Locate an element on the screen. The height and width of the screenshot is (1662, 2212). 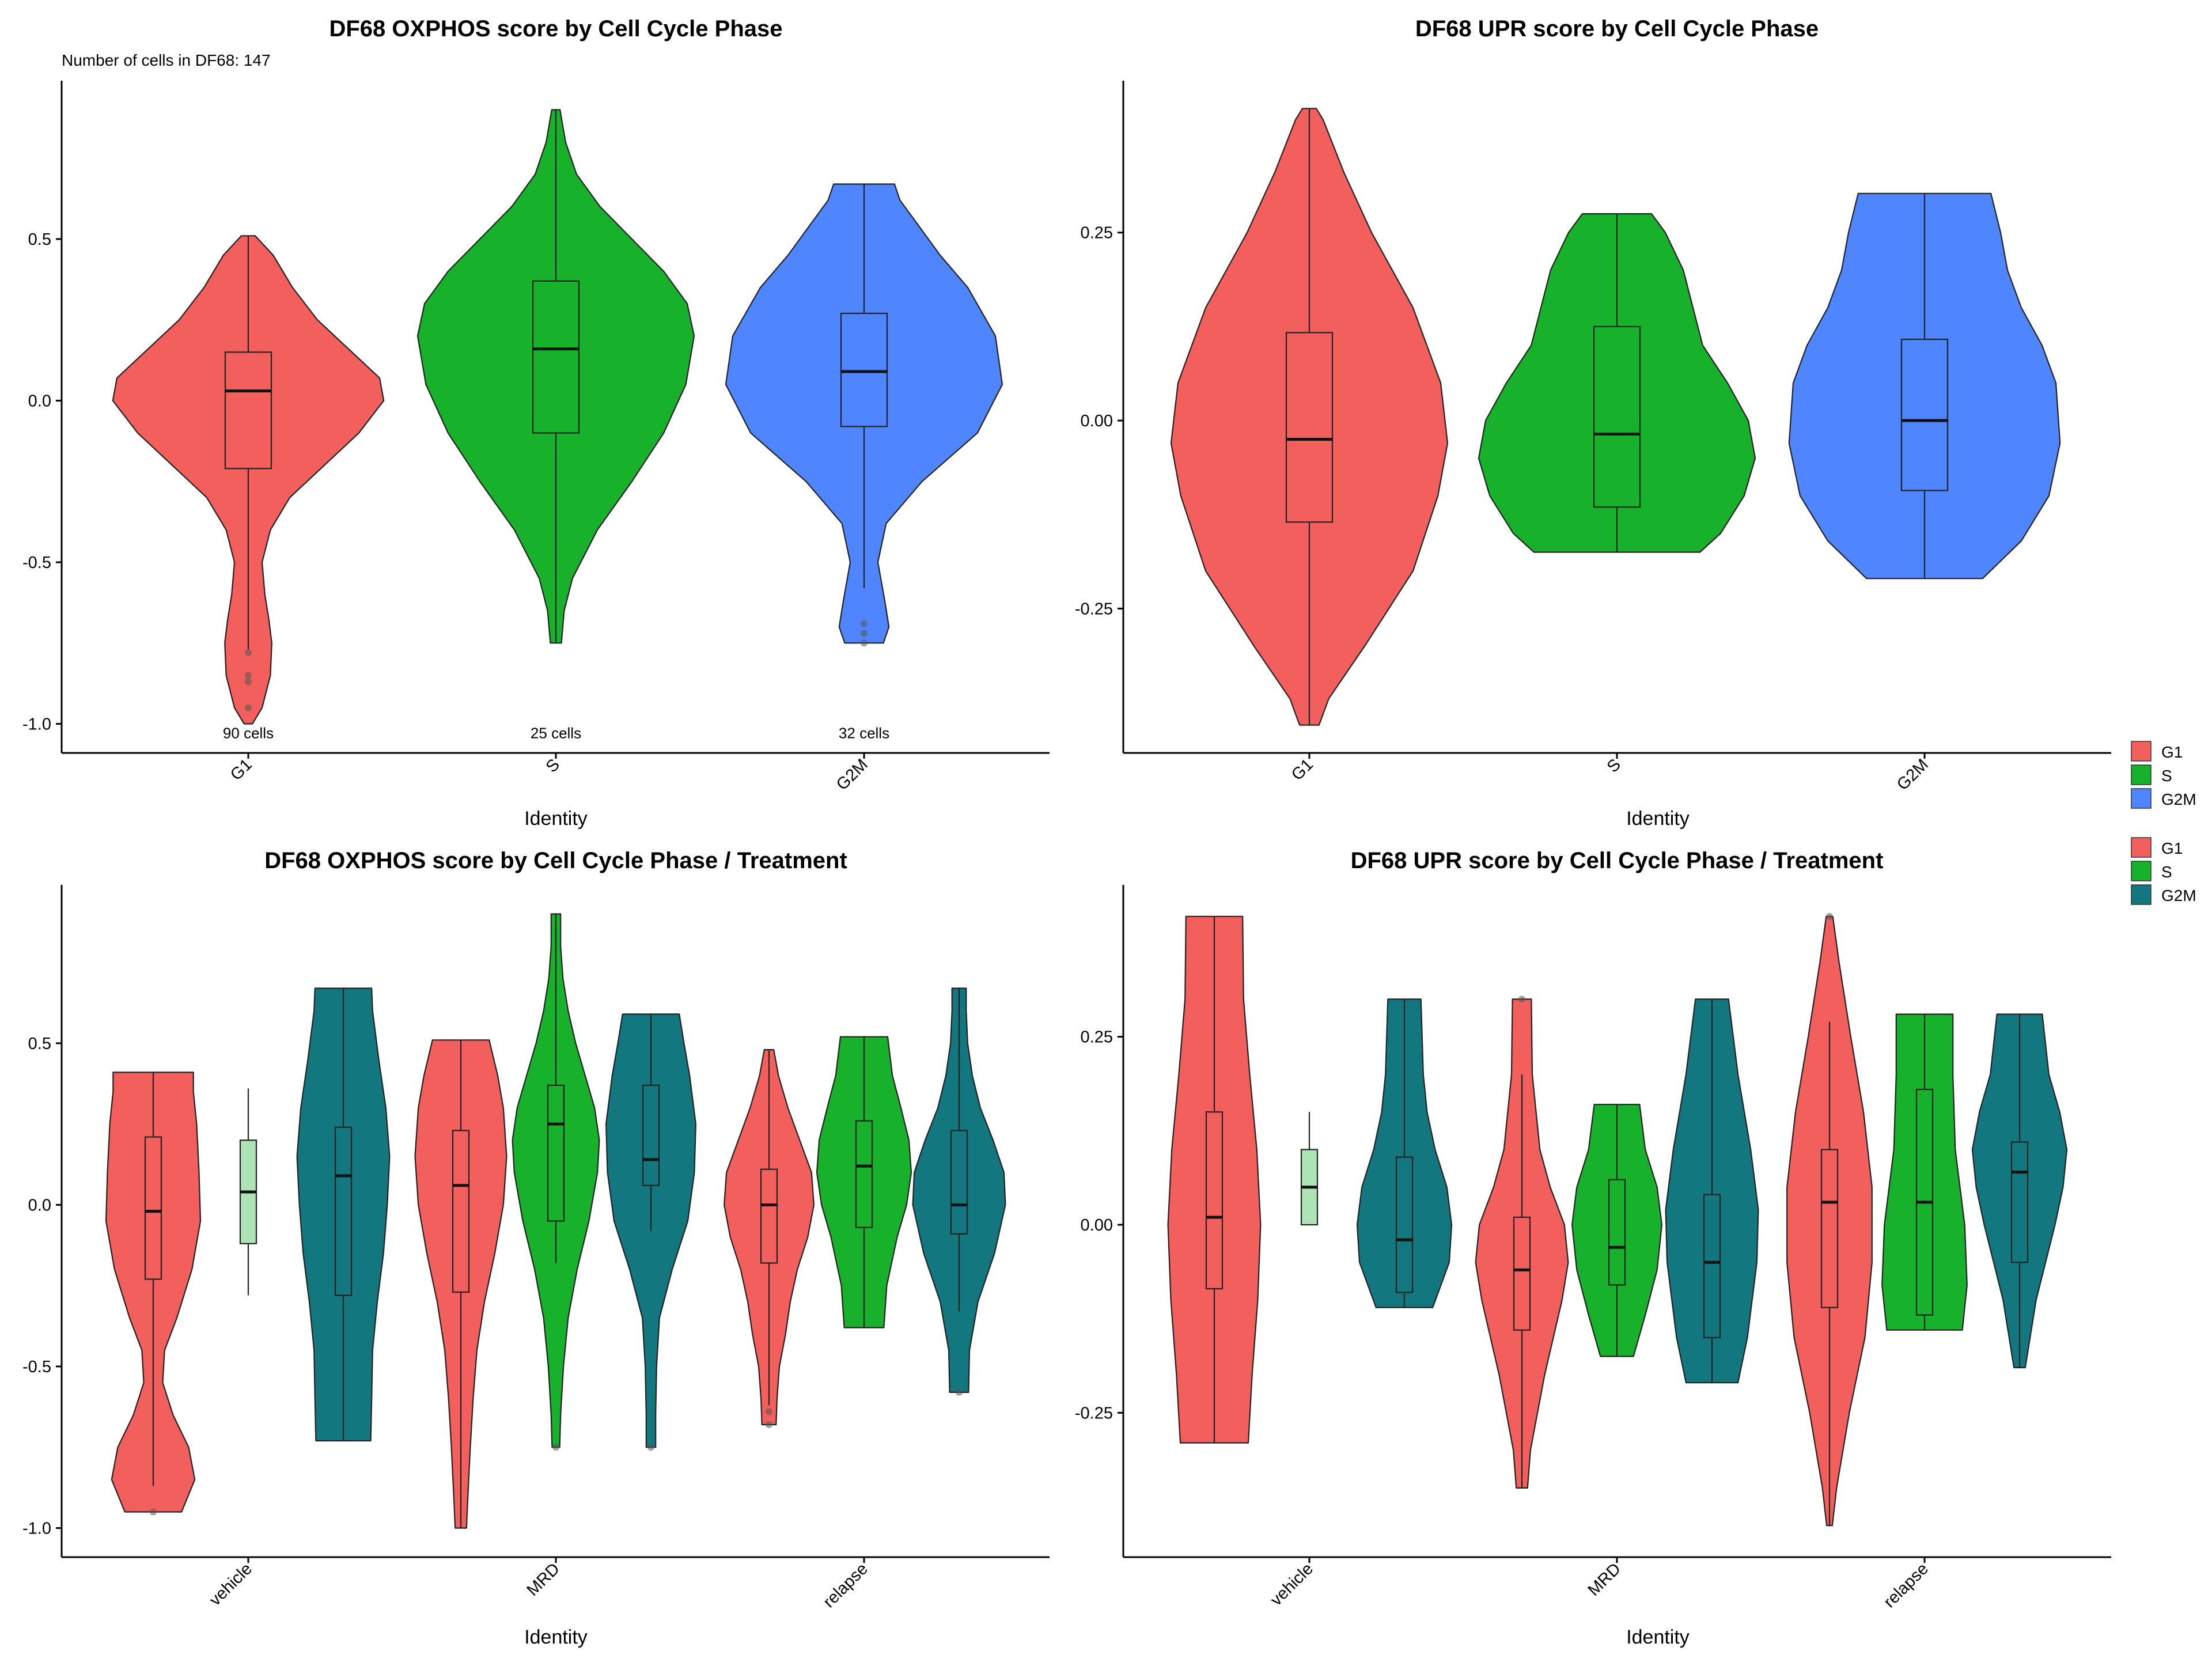
panel-title: DF68 UPR score by Cell Cycle Phase is located at coordinates (1617, 29).